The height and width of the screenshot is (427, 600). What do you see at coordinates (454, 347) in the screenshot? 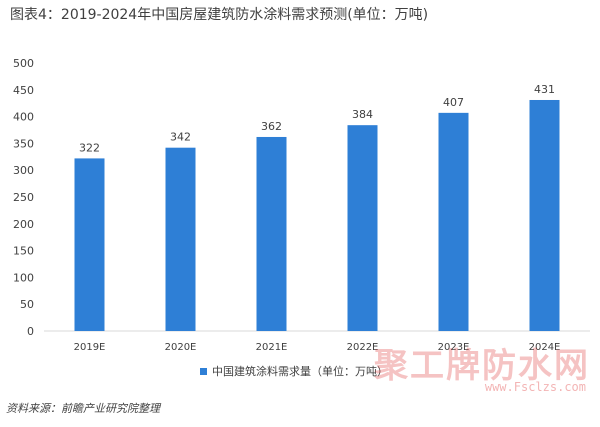
I see `x-tick-label: 2023E` at bounding box center [454, 347].